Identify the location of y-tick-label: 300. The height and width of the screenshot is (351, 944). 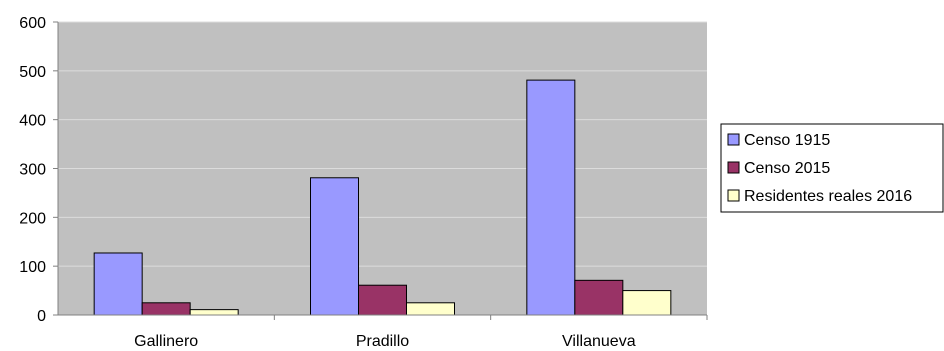
(32, 170).